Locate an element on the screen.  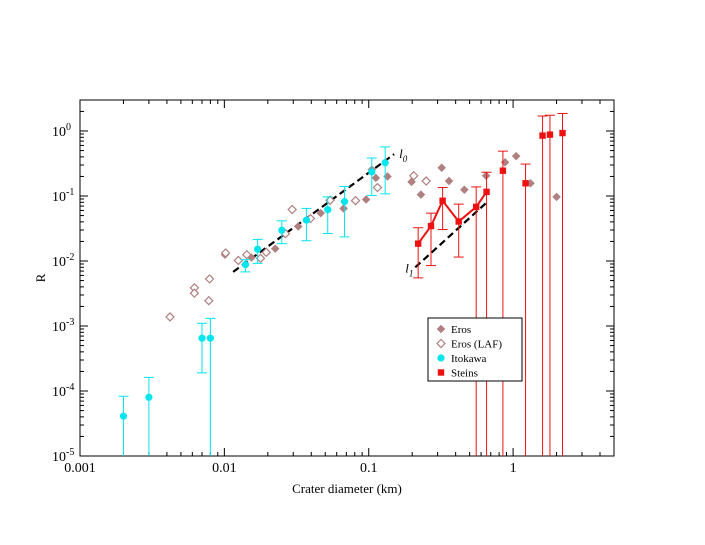
series-eros-laf is located at coordinates (298, 246).